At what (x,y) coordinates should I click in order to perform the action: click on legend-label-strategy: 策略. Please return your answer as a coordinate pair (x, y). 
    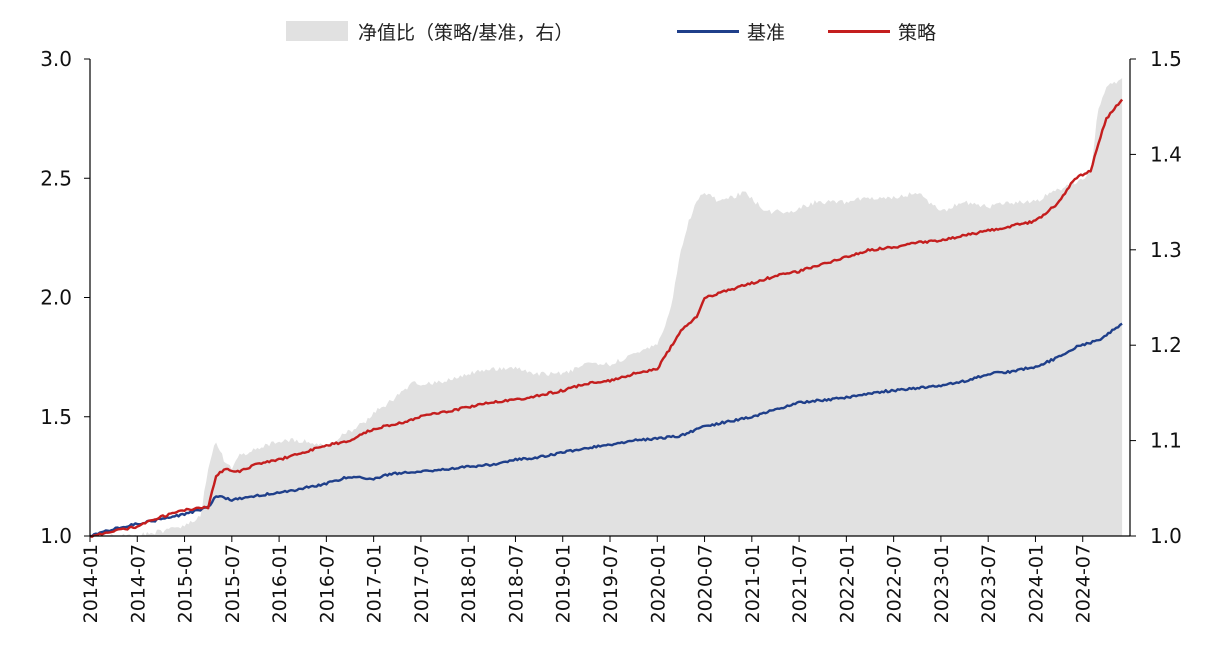
    Looking at the image, I should click on (917, 32).